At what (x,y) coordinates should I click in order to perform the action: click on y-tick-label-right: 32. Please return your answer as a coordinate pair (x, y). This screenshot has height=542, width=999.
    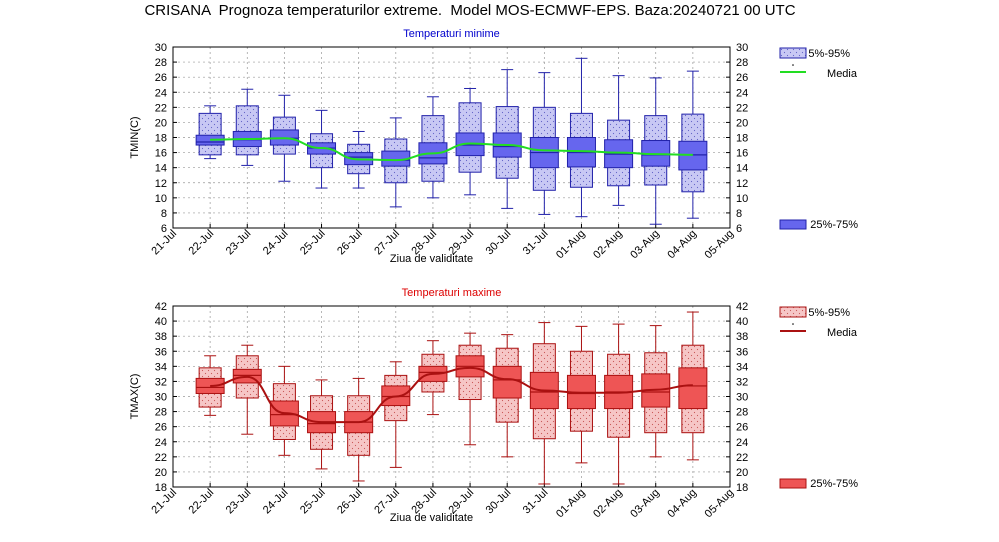
    Looking at the image, I should click on (742, 382).